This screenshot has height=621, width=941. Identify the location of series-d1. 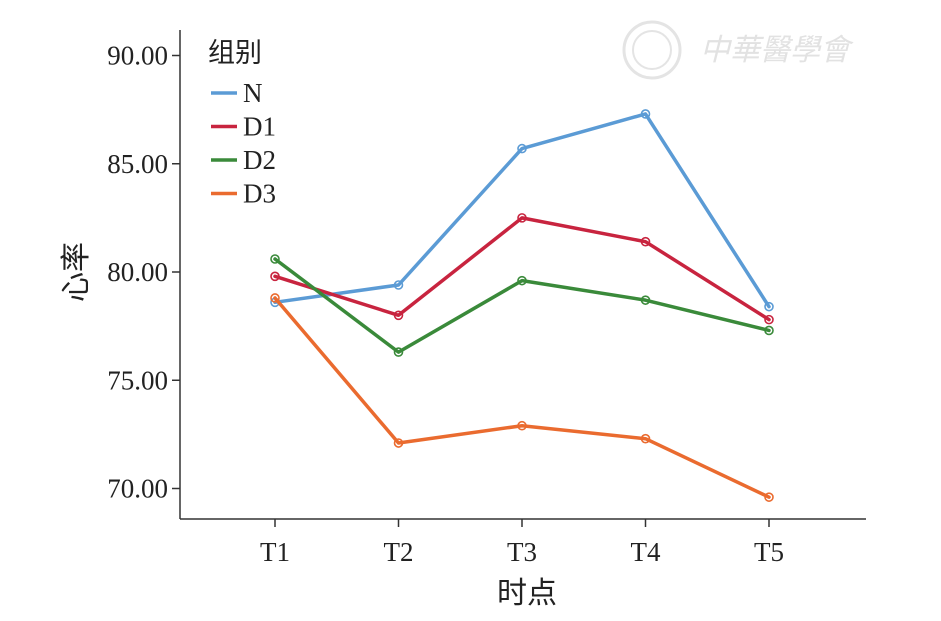
(522, 269).